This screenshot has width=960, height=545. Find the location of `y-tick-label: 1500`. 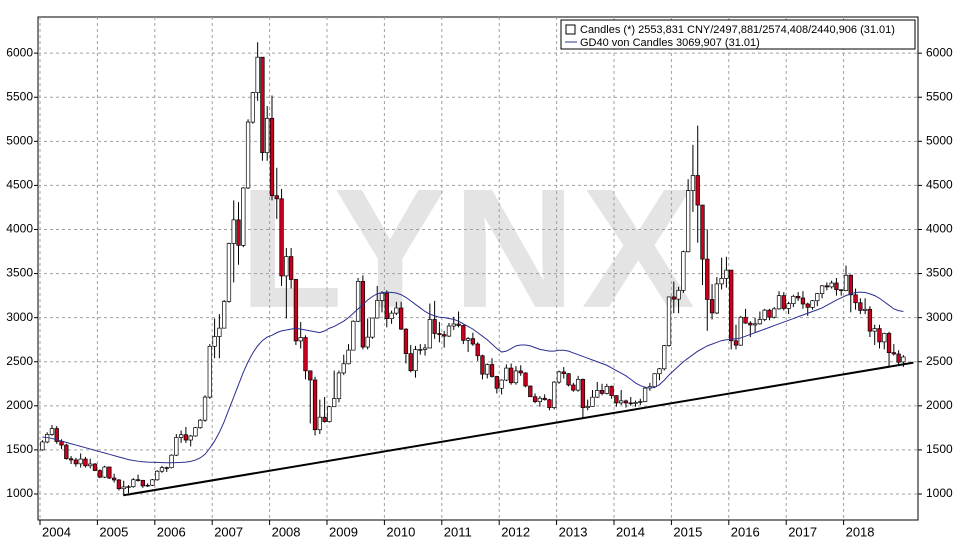

y-tick-label: 1500 is located at coordinates (19, 449).